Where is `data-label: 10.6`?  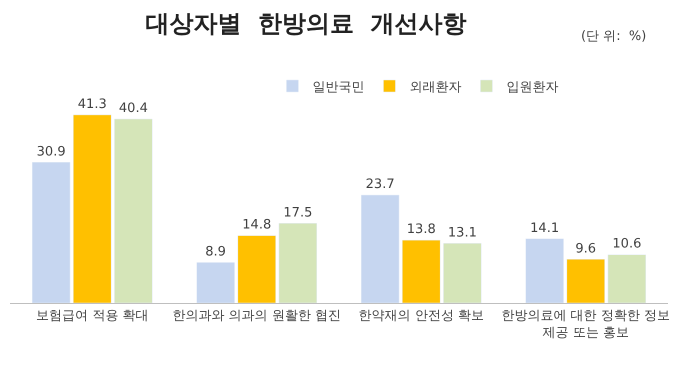 data-label: 10.6 is located at coordinates (627, 244).